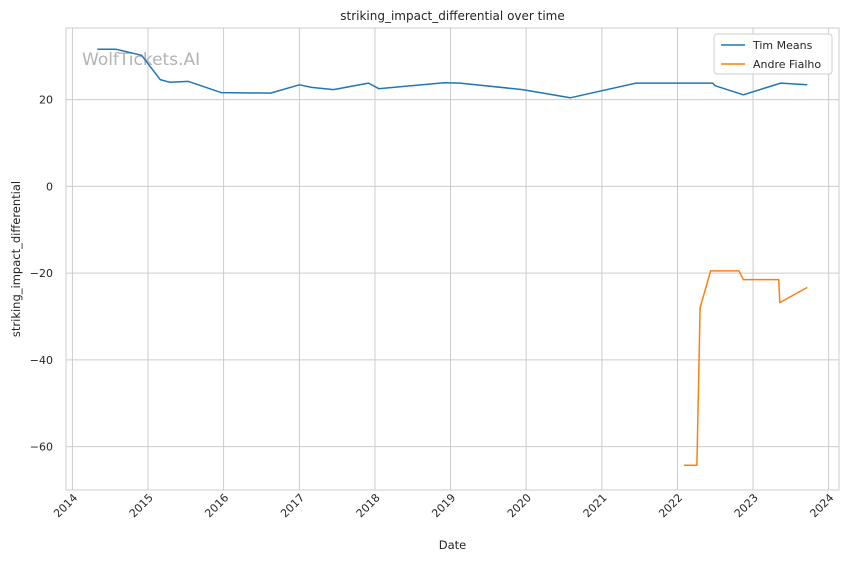 Image resolution: width=851 pixels, height=561 pixels. What do you see at coordinates (782, 45) in the screenshot?
I see `legend-label: Tim Means` at bounding box center [782, 45].